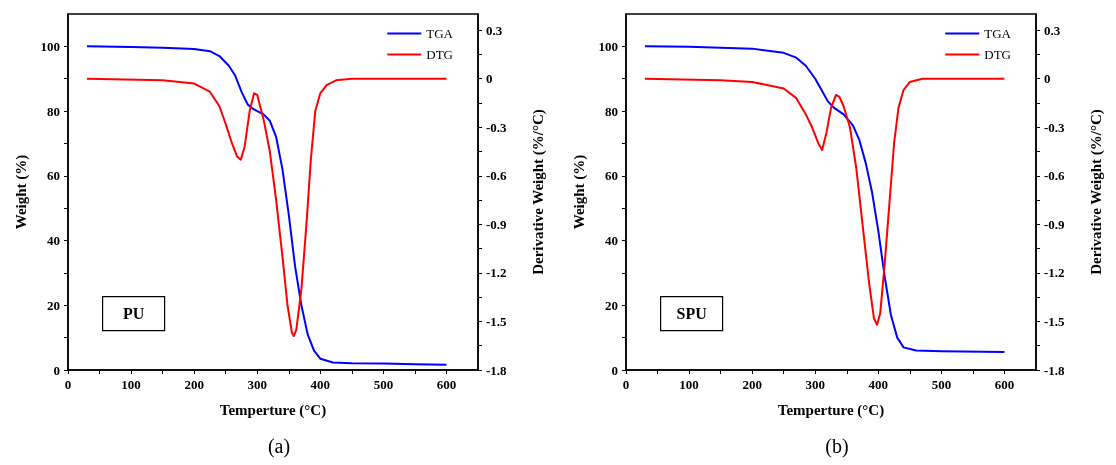 The image size is (1116, 465). What do you see at coordinates (279, 446) in the screenshot?
I see `text: (a)` at bounding box center [279, 446].